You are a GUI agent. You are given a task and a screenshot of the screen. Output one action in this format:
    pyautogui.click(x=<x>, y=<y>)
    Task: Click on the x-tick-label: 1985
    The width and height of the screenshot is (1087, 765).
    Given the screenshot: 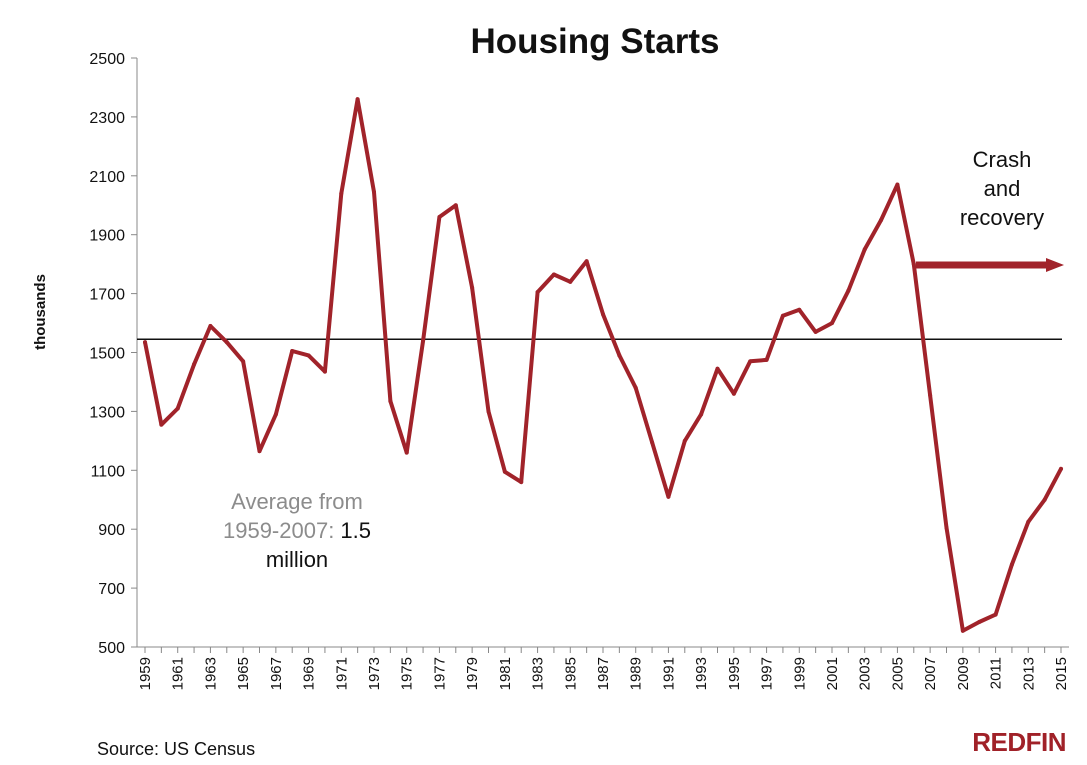 What is the action you would take?
    pyautogui.click(x=570, y=673)
    